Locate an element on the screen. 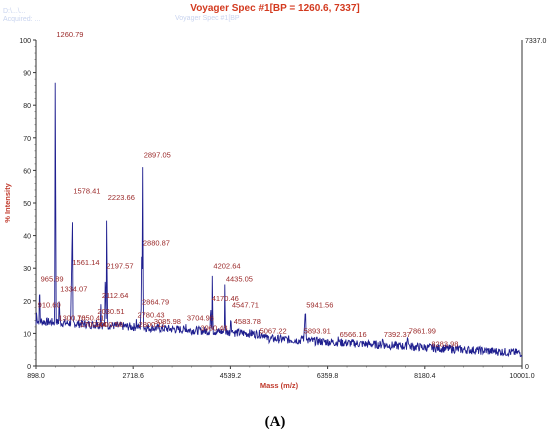 The height and width of the screenshot is (435, 550). y-tick-label: 90 is located at coordinates (27, 74).